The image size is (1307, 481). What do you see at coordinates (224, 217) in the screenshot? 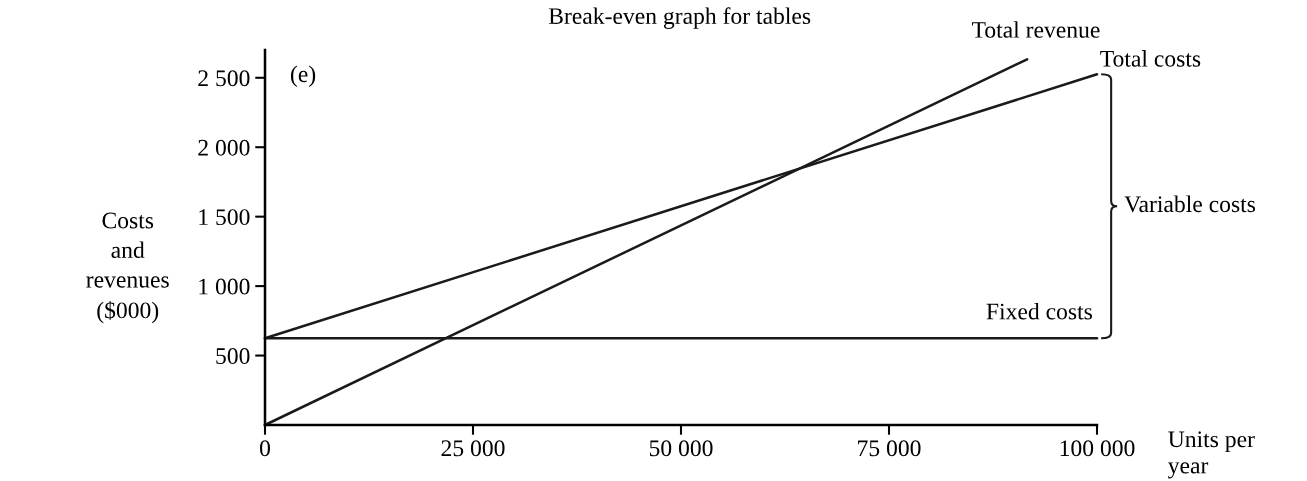
I see `y-tick-label: 1 500` at bounding box center [224, 217].